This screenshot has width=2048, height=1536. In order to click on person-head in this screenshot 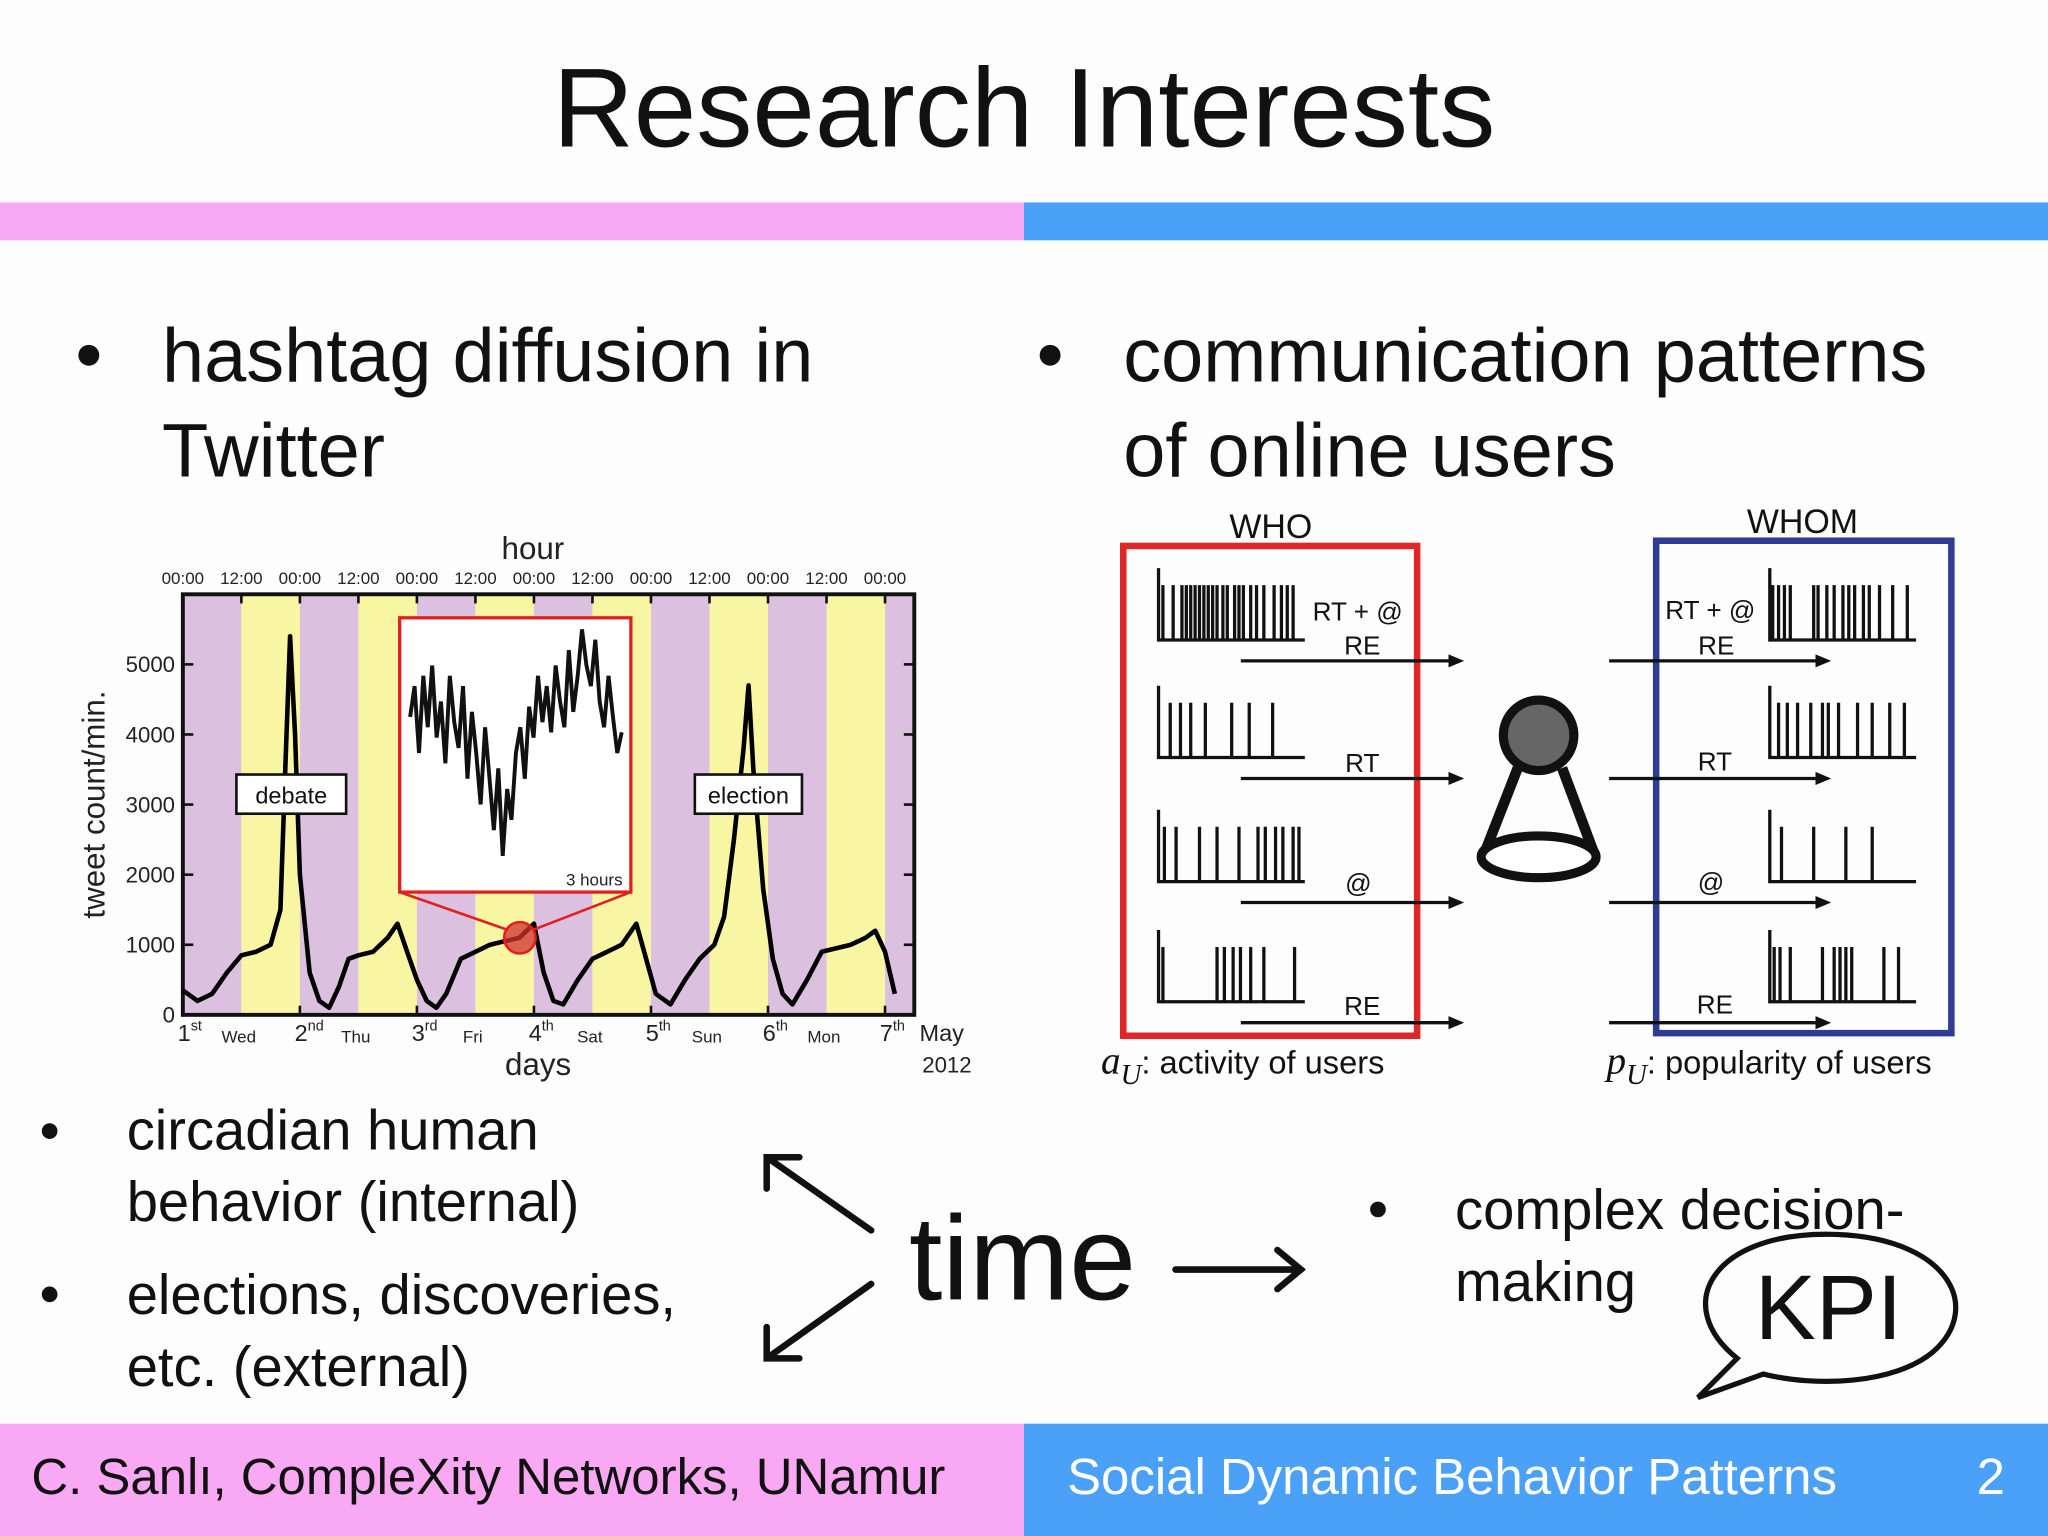, I will do `click(1538, 735)`.